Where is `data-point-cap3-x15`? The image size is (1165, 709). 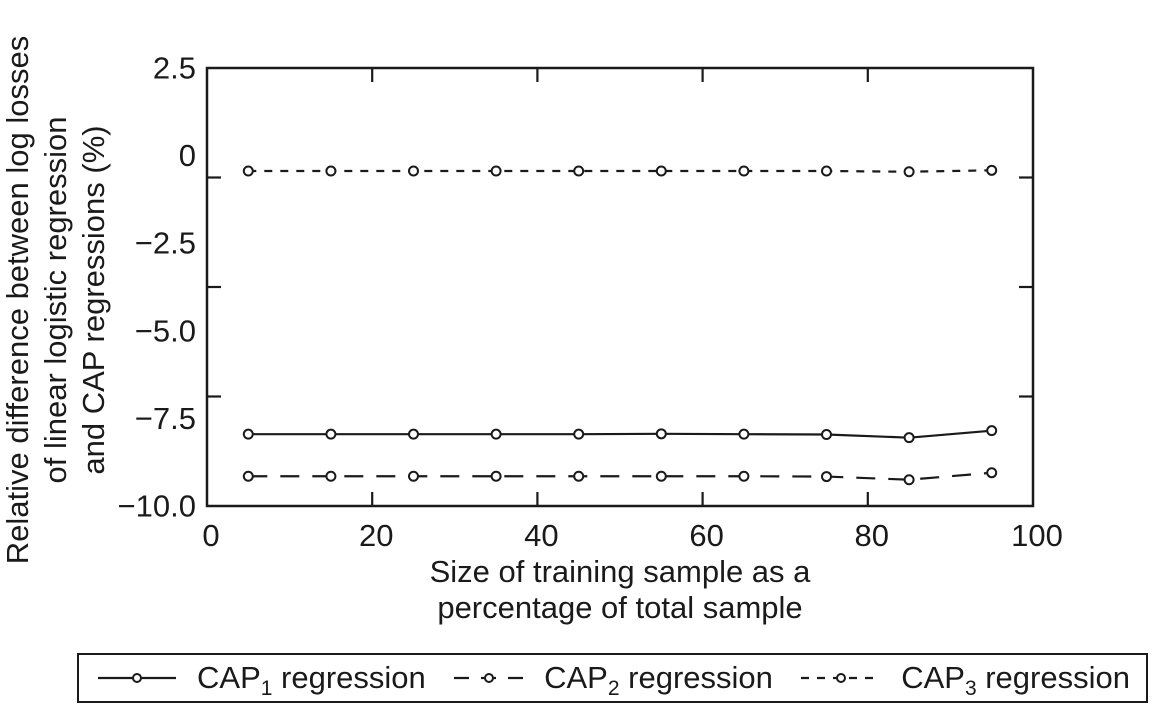
data-point-cap3-x15 is located at coordinates (331, 171).